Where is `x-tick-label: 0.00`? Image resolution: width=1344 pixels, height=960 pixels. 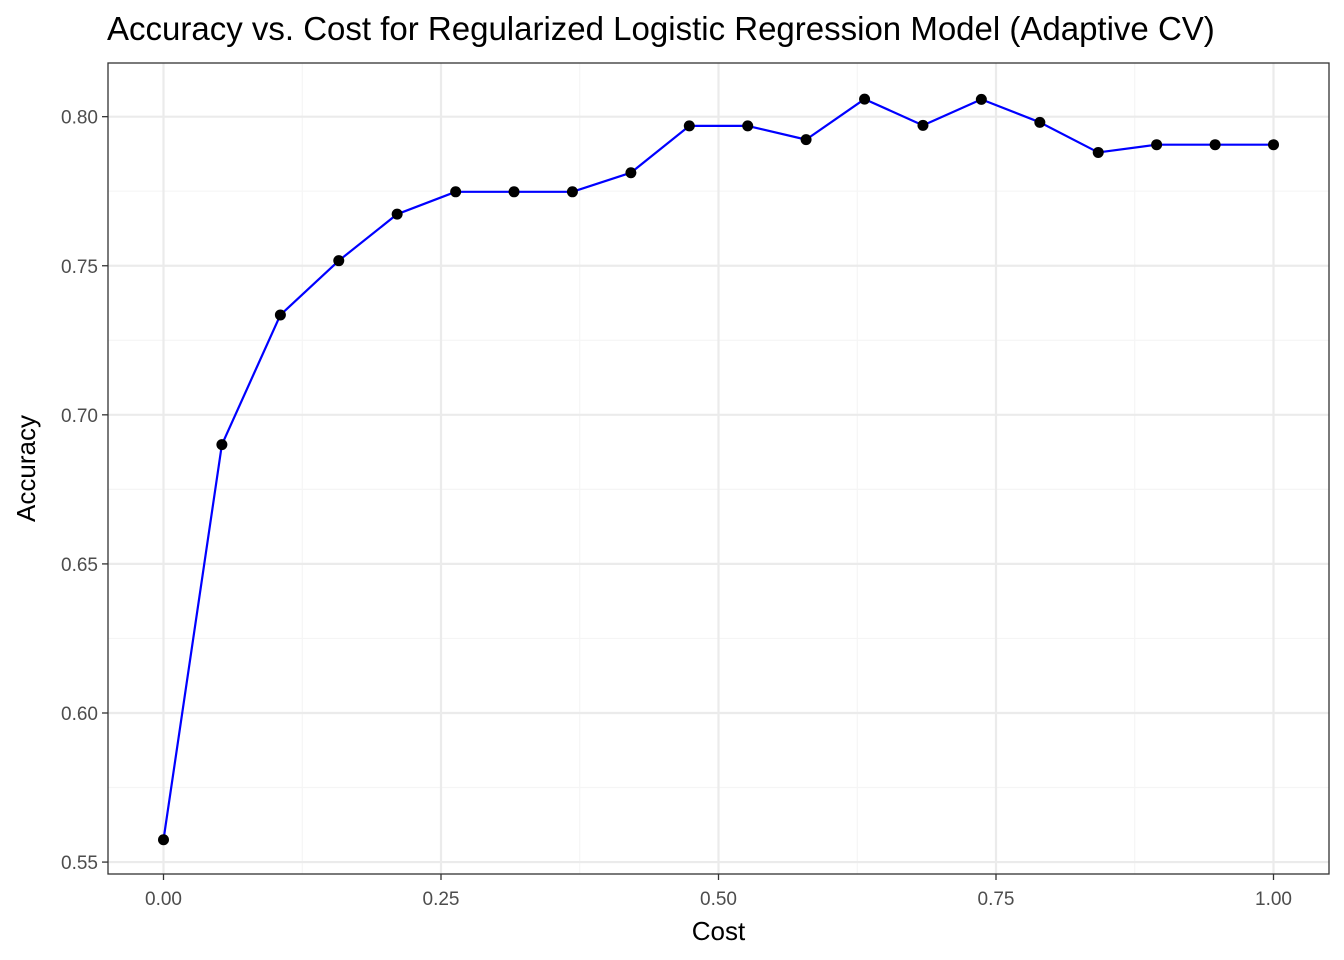 x-tick-label: 0.00 is located at coordinates (163, 899).